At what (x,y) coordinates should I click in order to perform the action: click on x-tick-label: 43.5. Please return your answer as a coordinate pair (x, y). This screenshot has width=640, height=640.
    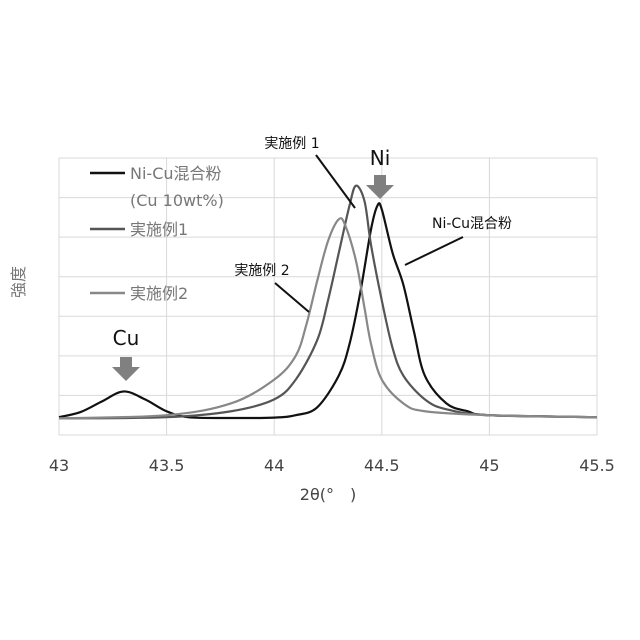
    Looking at the image, I should click on (167, 465).